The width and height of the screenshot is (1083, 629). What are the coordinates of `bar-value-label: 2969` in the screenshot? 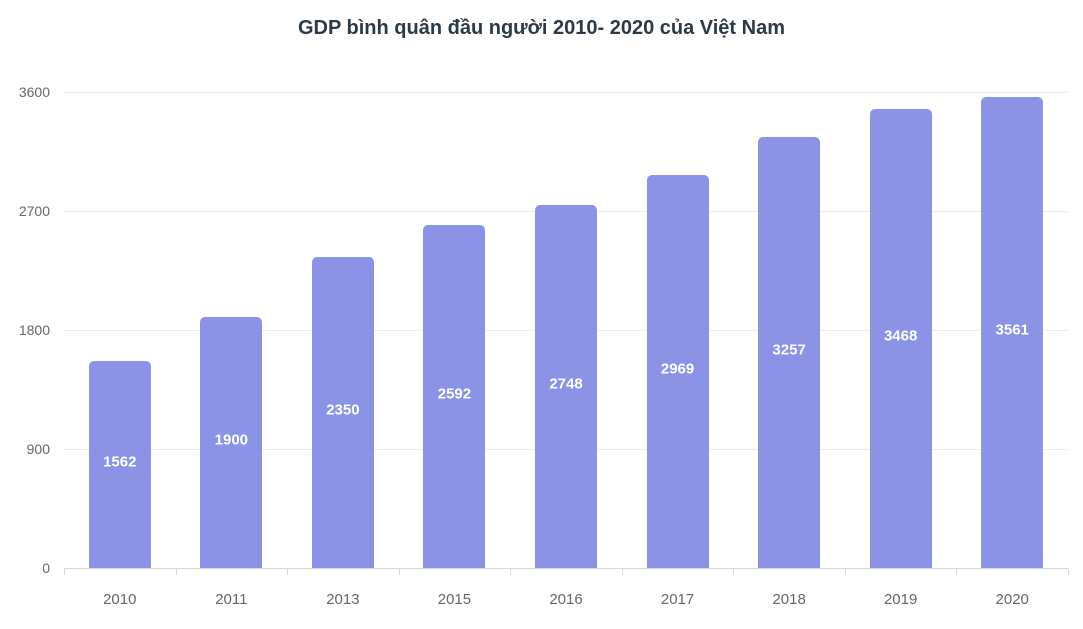 It's located at (677, 368).